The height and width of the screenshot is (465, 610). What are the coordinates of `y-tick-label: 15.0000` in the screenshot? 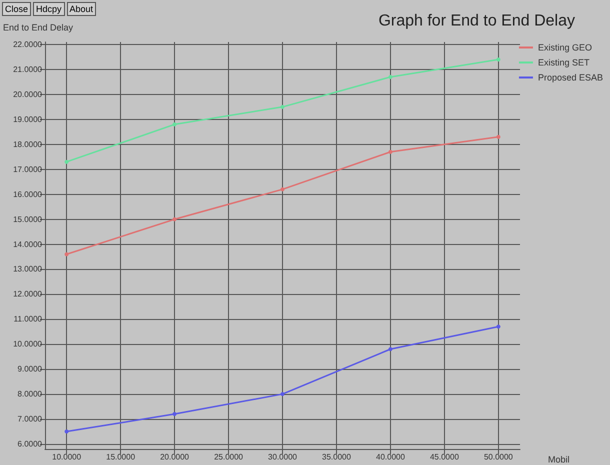 It's located at (28, 219).